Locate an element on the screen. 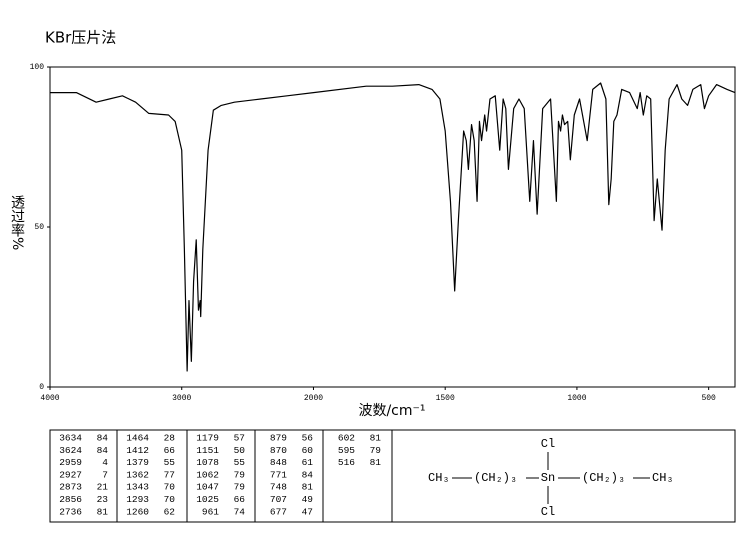 This screenshot has height=539, width=748. y-tick-label: 0 is located at coordinates (41, 387).